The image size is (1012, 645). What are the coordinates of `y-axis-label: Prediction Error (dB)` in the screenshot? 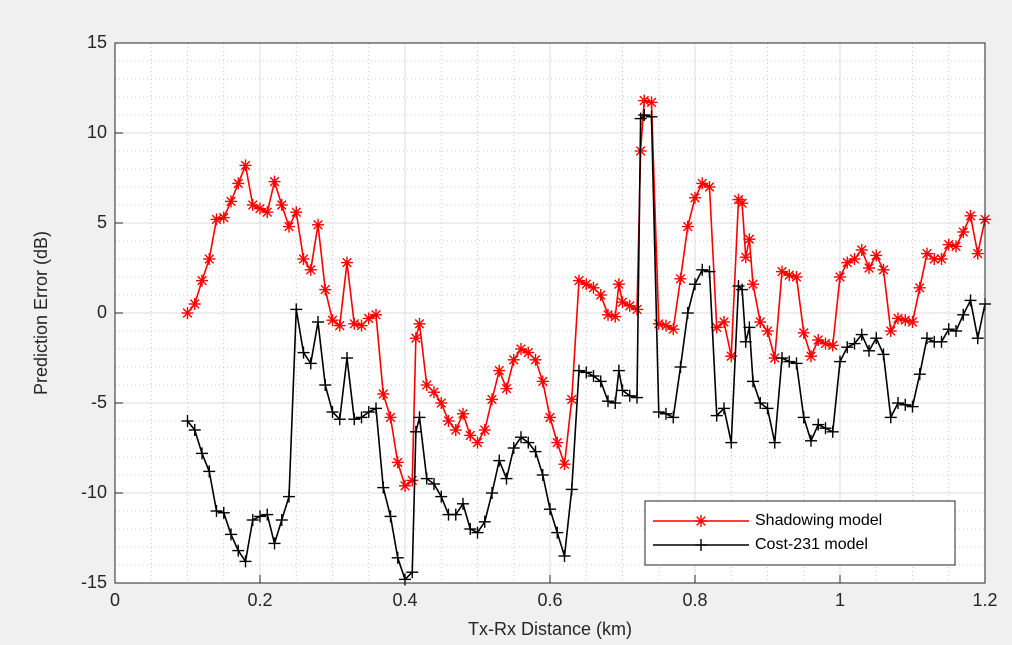 It's located at (41, 313).